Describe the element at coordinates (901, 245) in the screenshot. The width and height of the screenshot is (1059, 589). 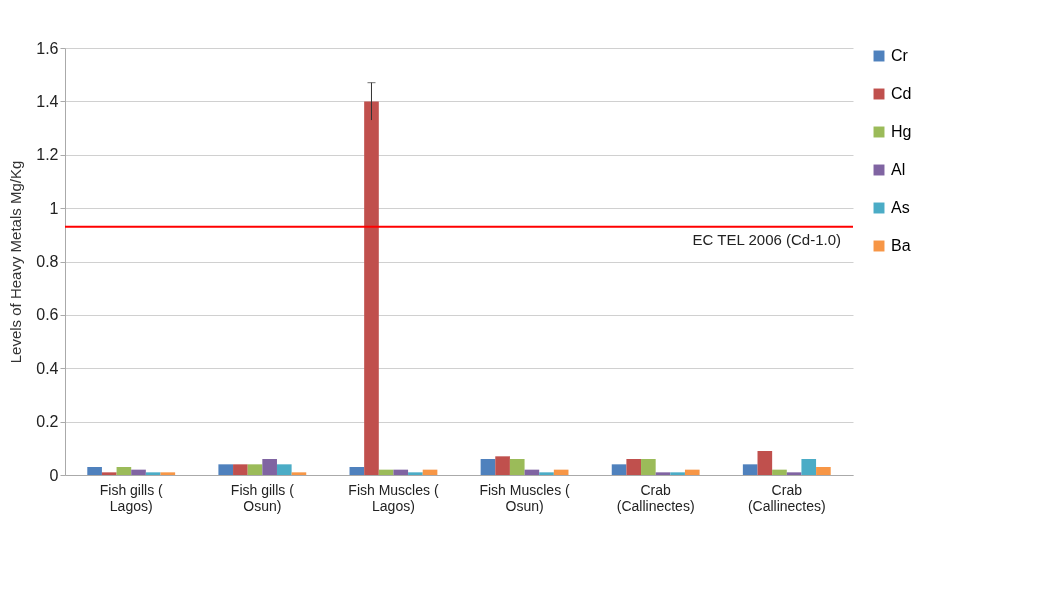
I see `legend-label: Ba` at that location.